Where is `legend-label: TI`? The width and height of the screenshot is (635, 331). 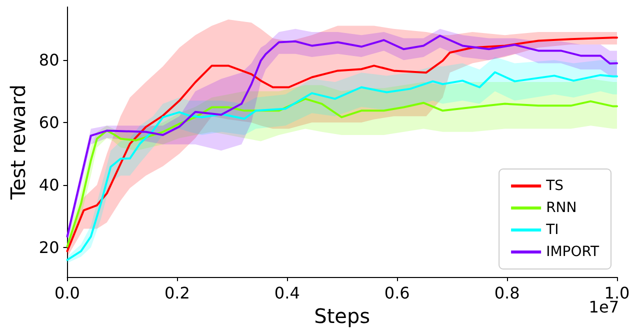 legend-label: TI is located at coordinates (552, 230).